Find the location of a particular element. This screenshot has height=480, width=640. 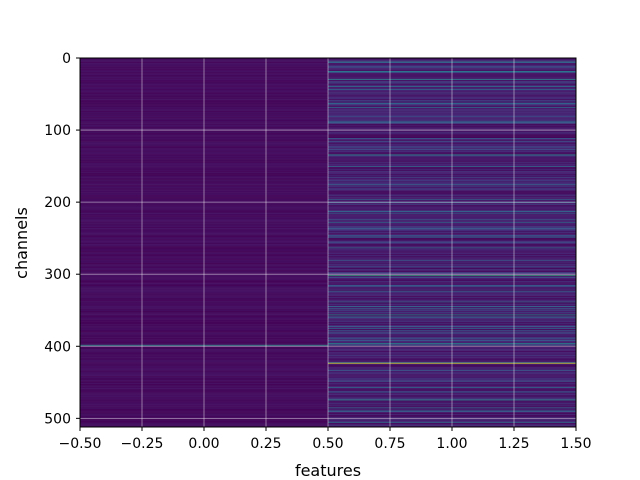

x-tick-label: 0.25 is located at coordinates (265, 444).